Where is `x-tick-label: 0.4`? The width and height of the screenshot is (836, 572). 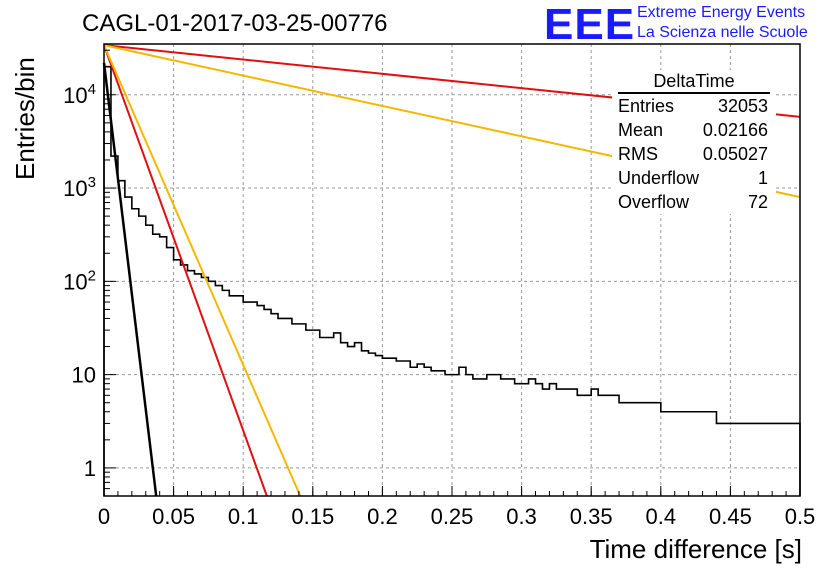 x-tick-label: 0.4 is located at coordinates (661, 516).